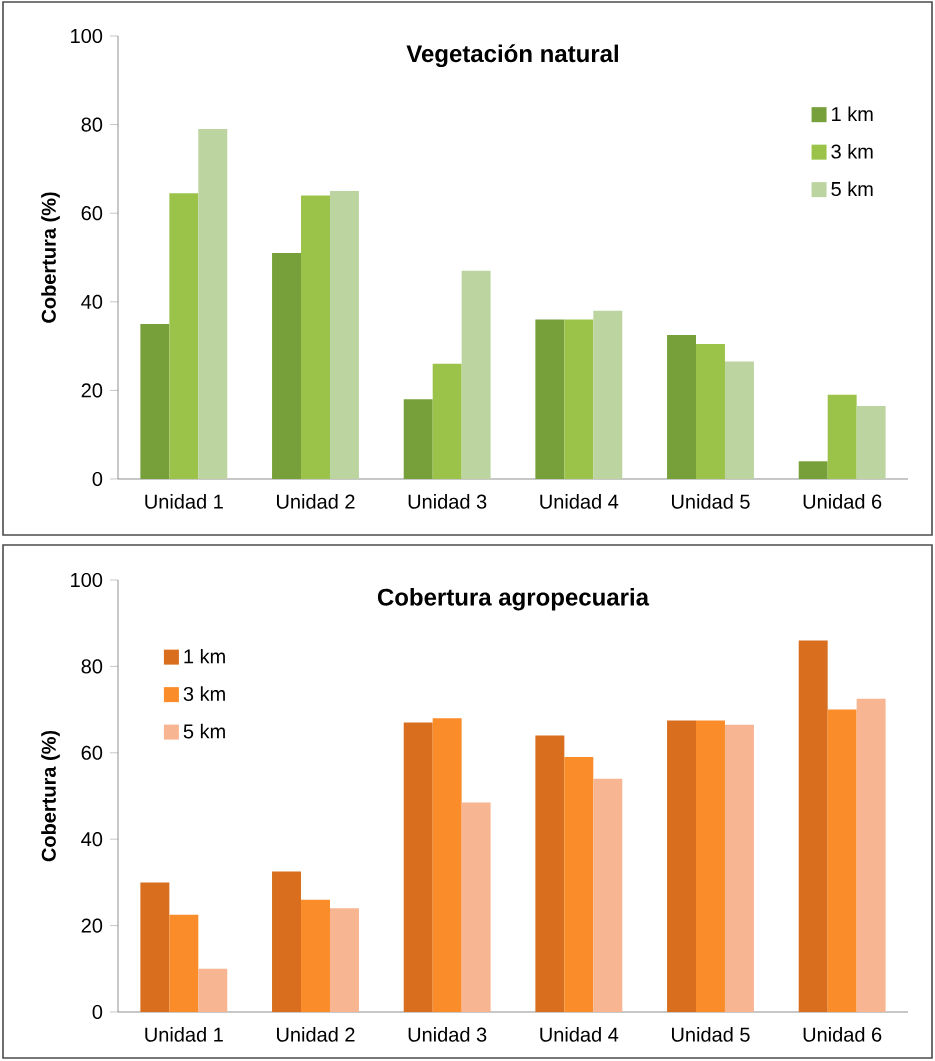  What do you see at coordinates (512, 56) in the screenshot?
I see `chart-title: Vegetación natural` at bounding box center [512, 56].